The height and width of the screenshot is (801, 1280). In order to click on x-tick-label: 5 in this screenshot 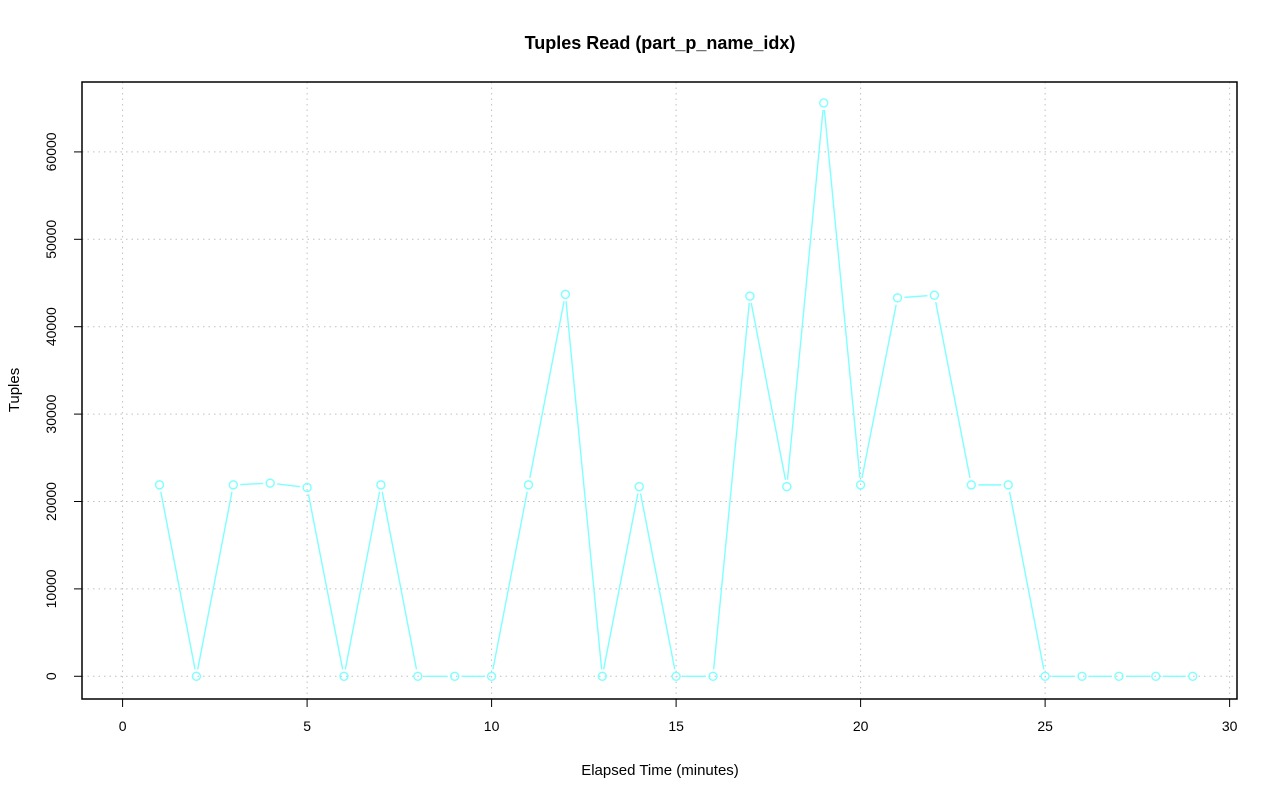, I will do `click(307, 726)`.